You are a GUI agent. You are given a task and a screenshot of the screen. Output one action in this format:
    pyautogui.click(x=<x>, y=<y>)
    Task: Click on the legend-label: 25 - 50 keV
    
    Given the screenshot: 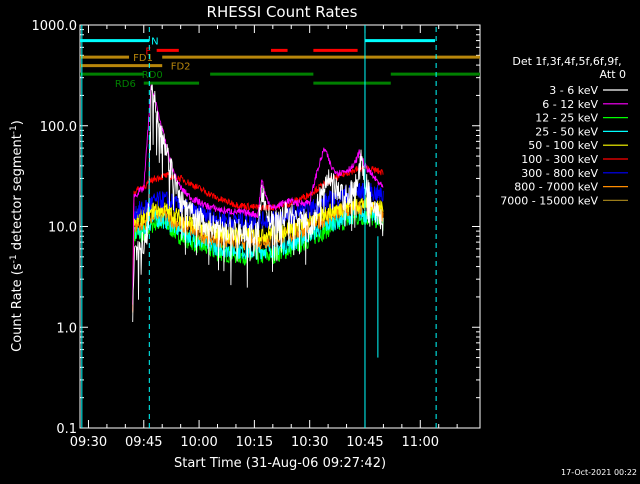 What is the action you would take?
    pyautogui.click(x=566, y=131)
    